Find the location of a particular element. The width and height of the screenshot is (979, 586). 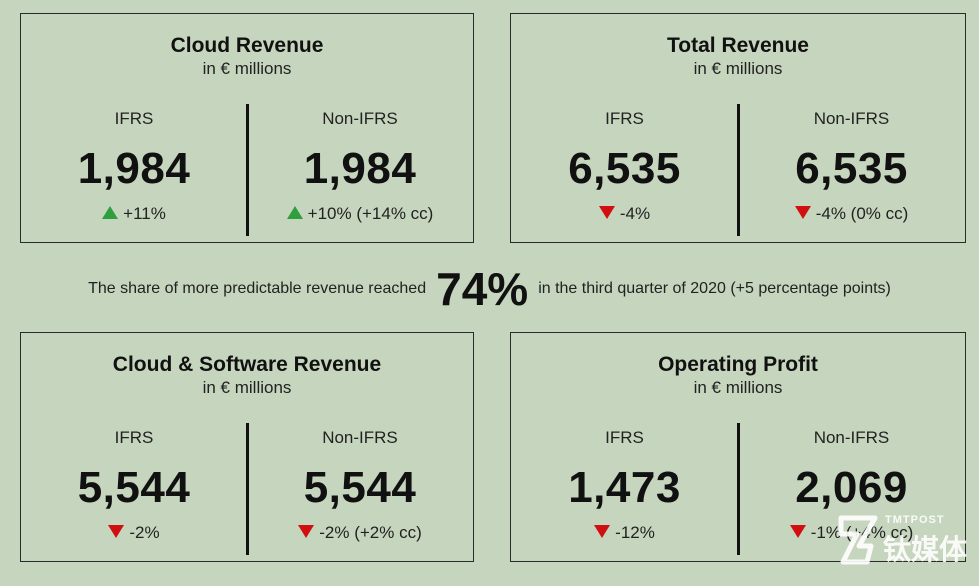

watermark-small-text: TMTPOST is located at coordinates (915, 520).